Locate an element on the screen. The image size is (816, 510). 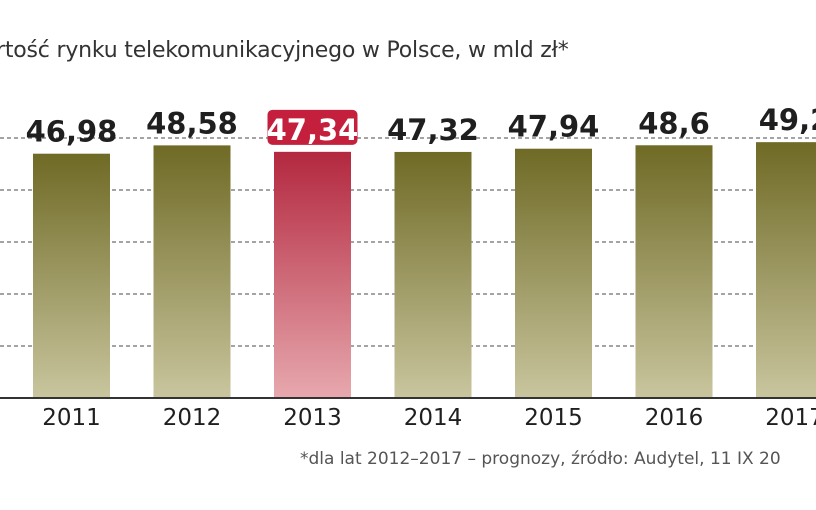
bar-2011 is located at coordinates (71, 275).